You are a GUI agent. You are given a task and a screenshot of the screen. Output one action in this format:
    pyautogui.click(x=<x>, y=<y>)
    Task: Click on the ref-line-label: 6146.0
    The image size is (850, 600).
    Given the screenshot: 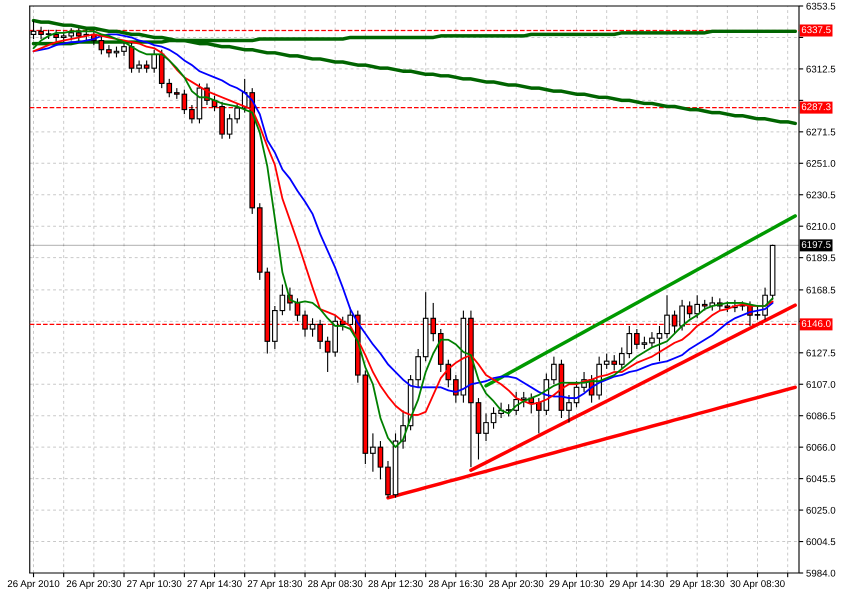 What is the action you would take?
    pyautogui.click(x=816, y=324)
    